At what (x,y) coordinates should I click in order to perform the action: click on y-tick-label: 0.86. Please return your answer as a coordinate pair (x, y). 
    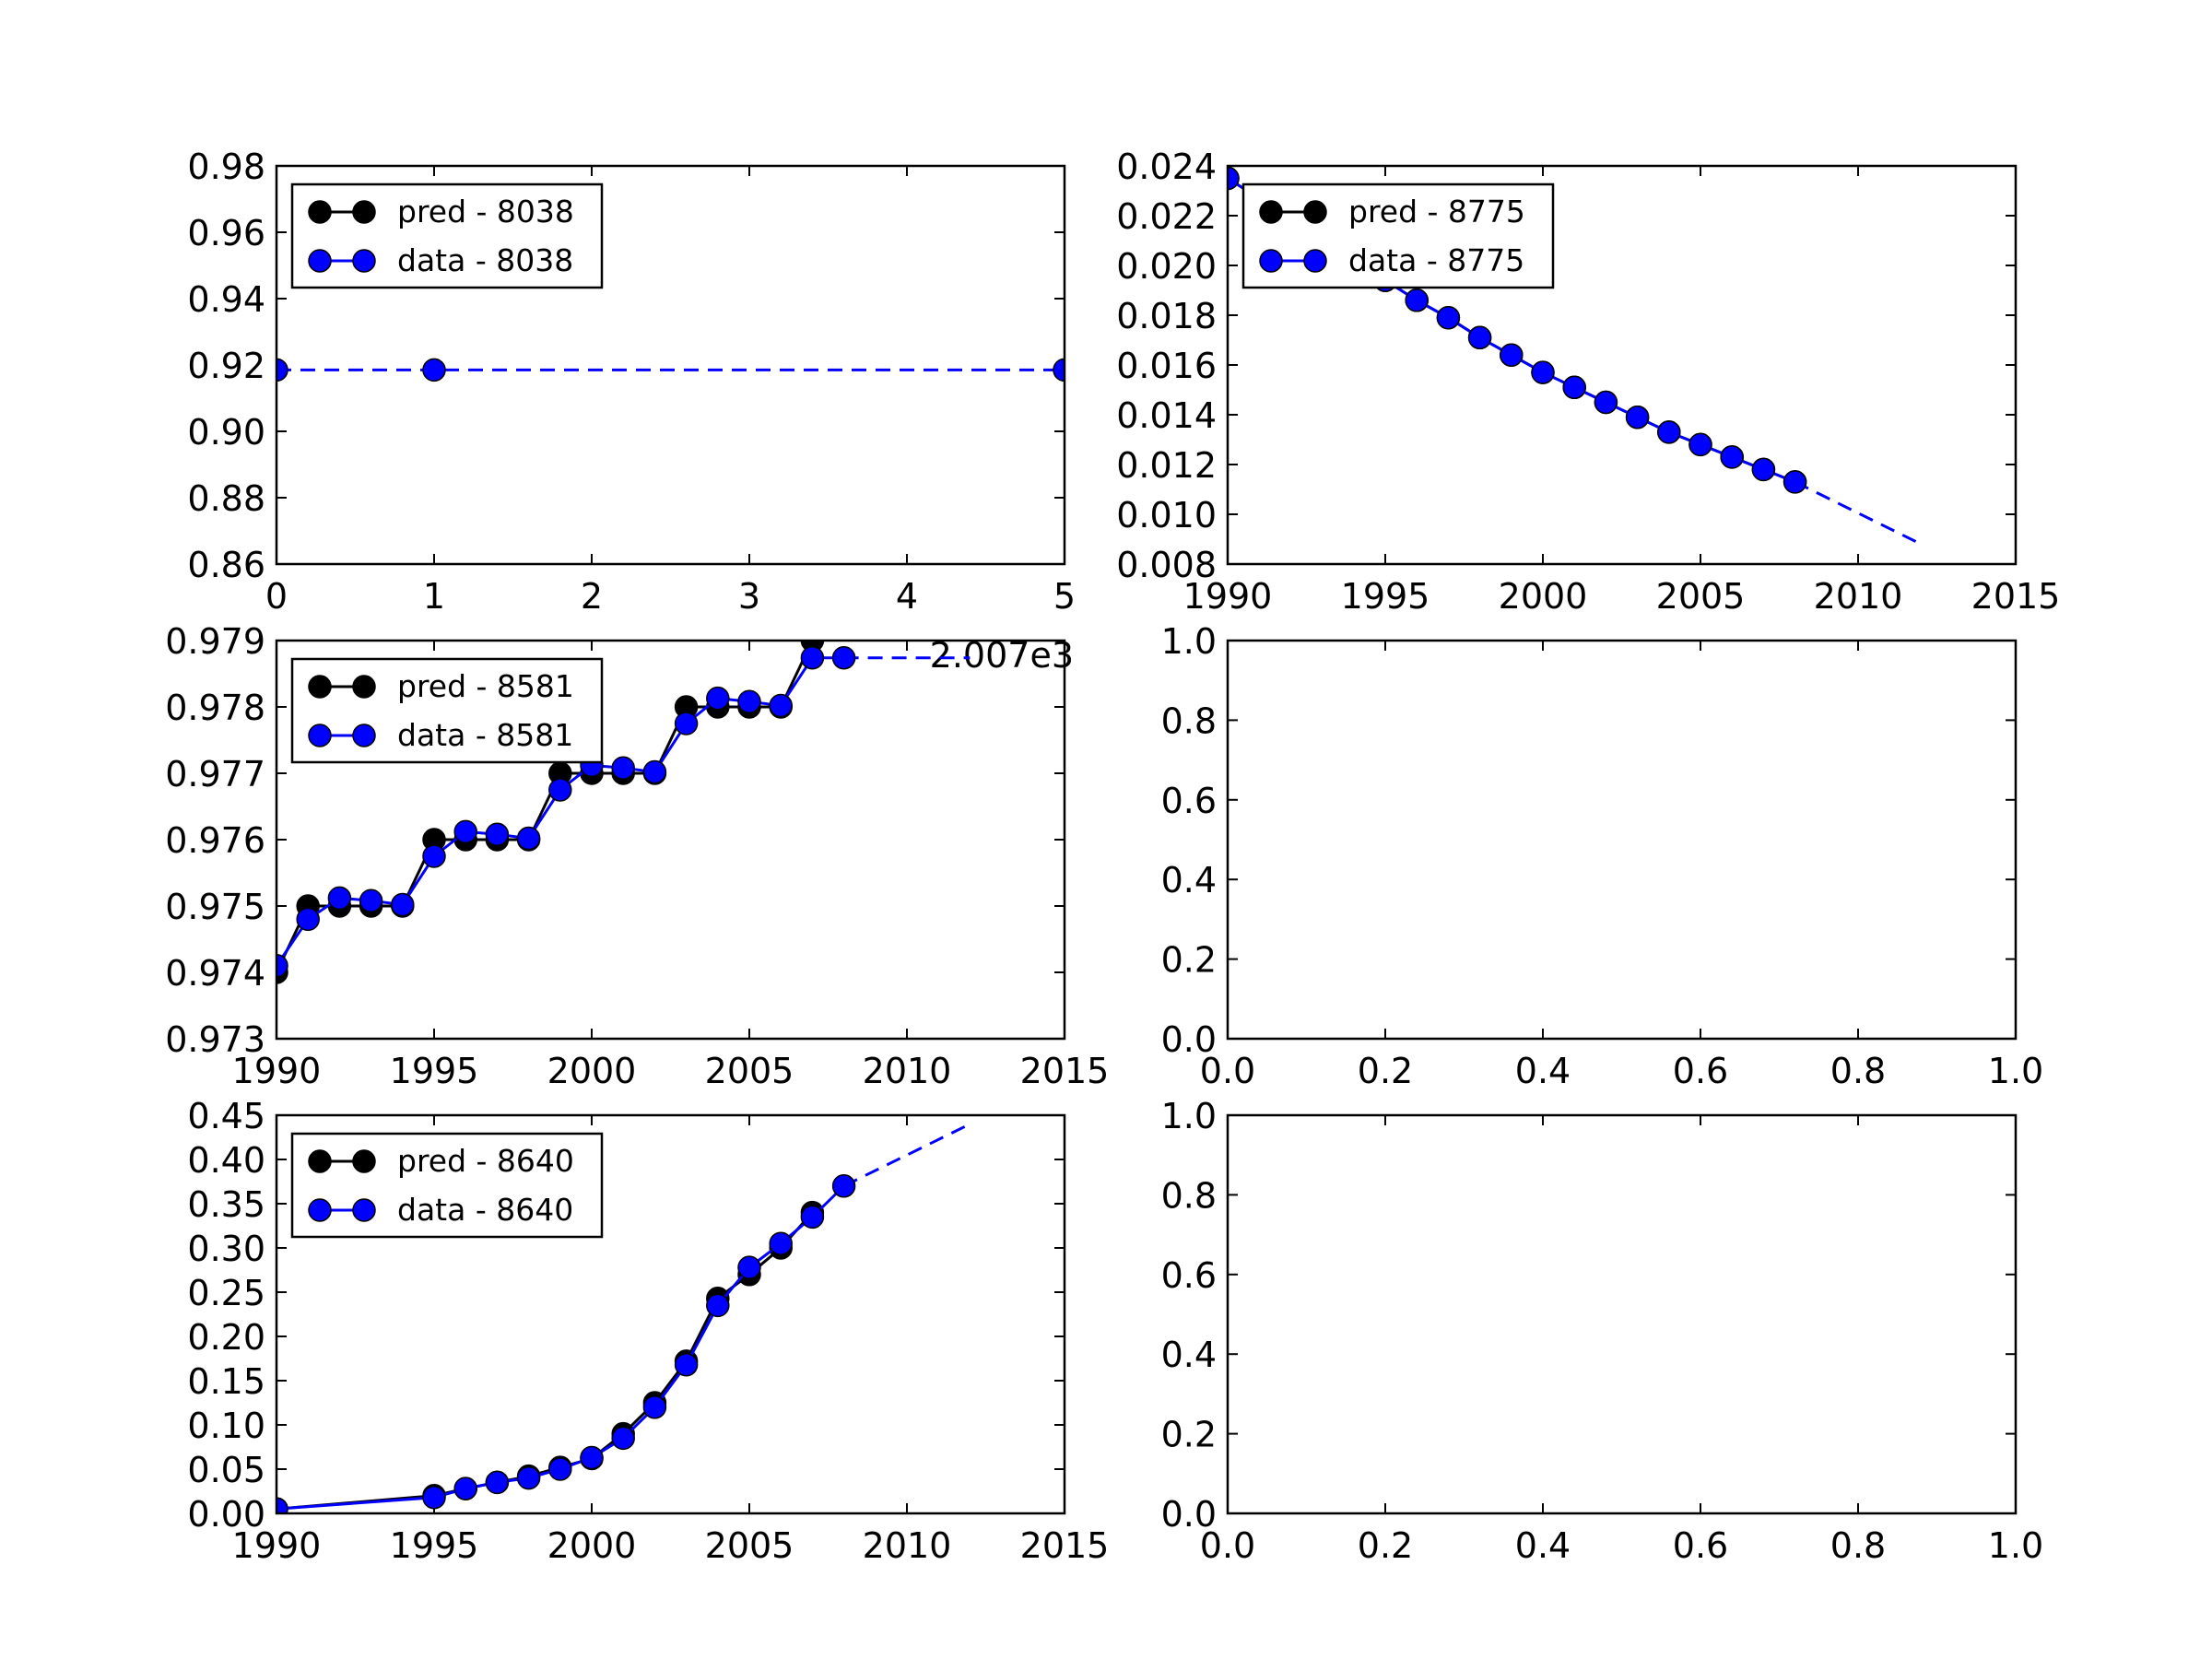
    Looking at the image, I should click on (226, 565).